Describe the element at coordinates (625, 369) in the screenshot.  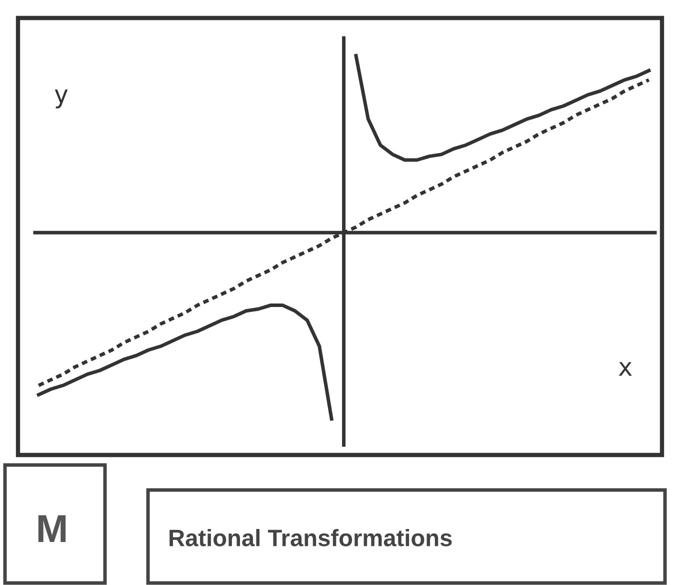
I see `x-axis-title: x` at that location.